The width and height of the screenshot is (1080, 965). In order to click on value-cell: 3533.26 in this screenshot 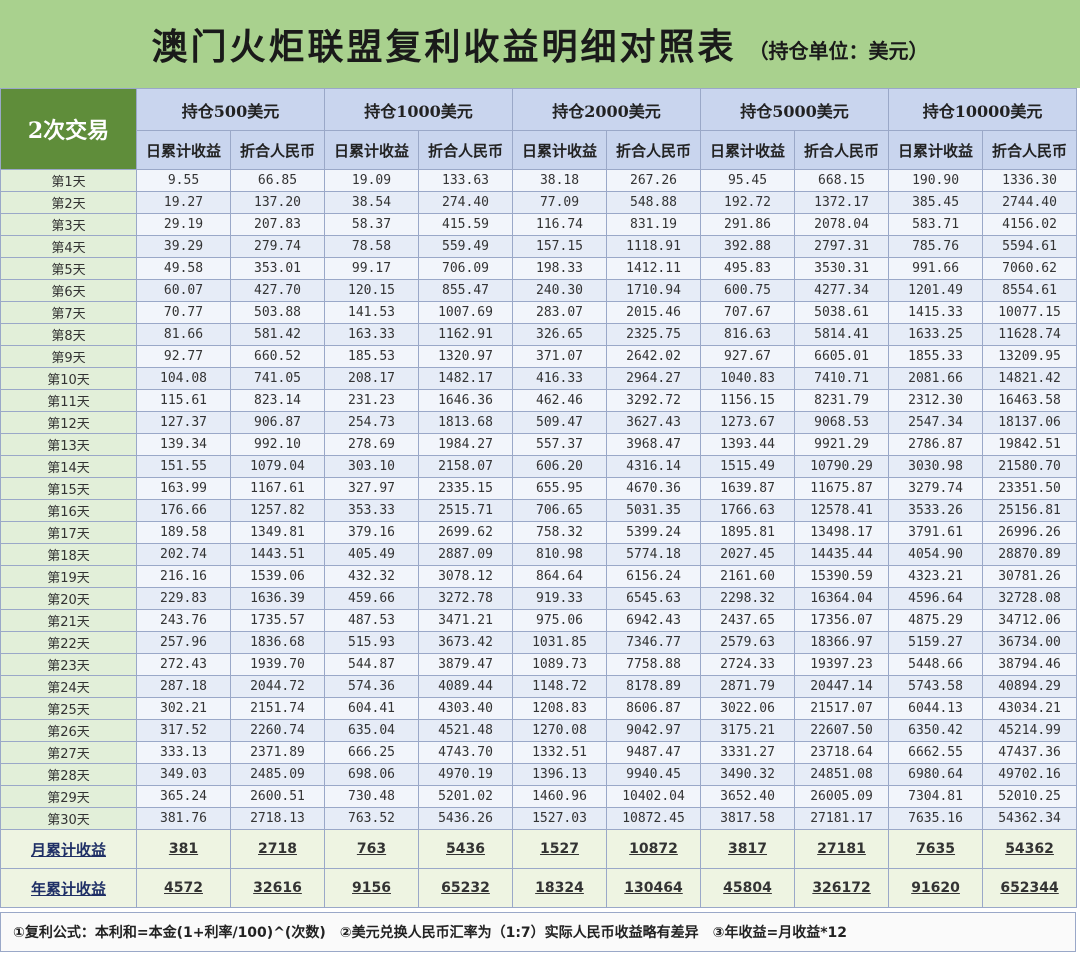, I will do `click(936, 510)`.